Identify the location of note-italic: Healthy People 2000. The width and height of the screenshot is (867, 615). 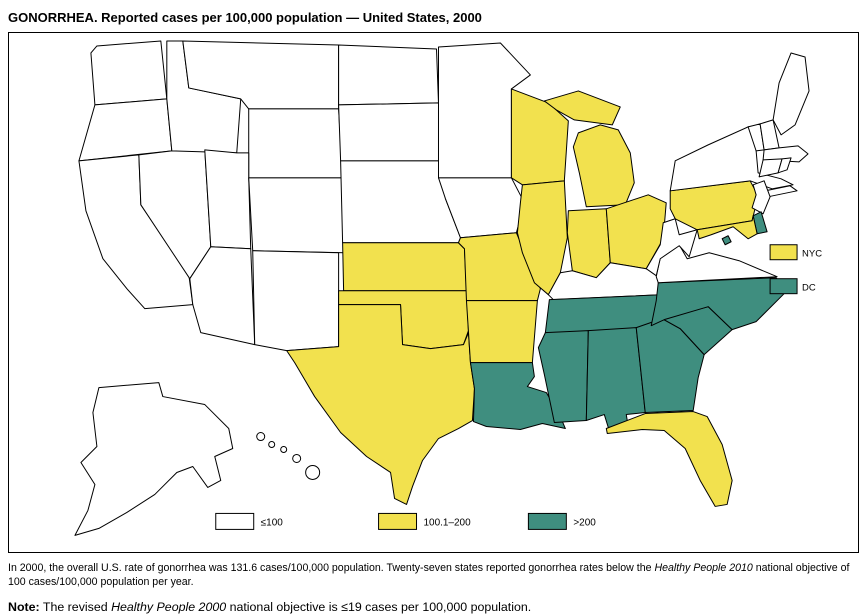
(169, 606).